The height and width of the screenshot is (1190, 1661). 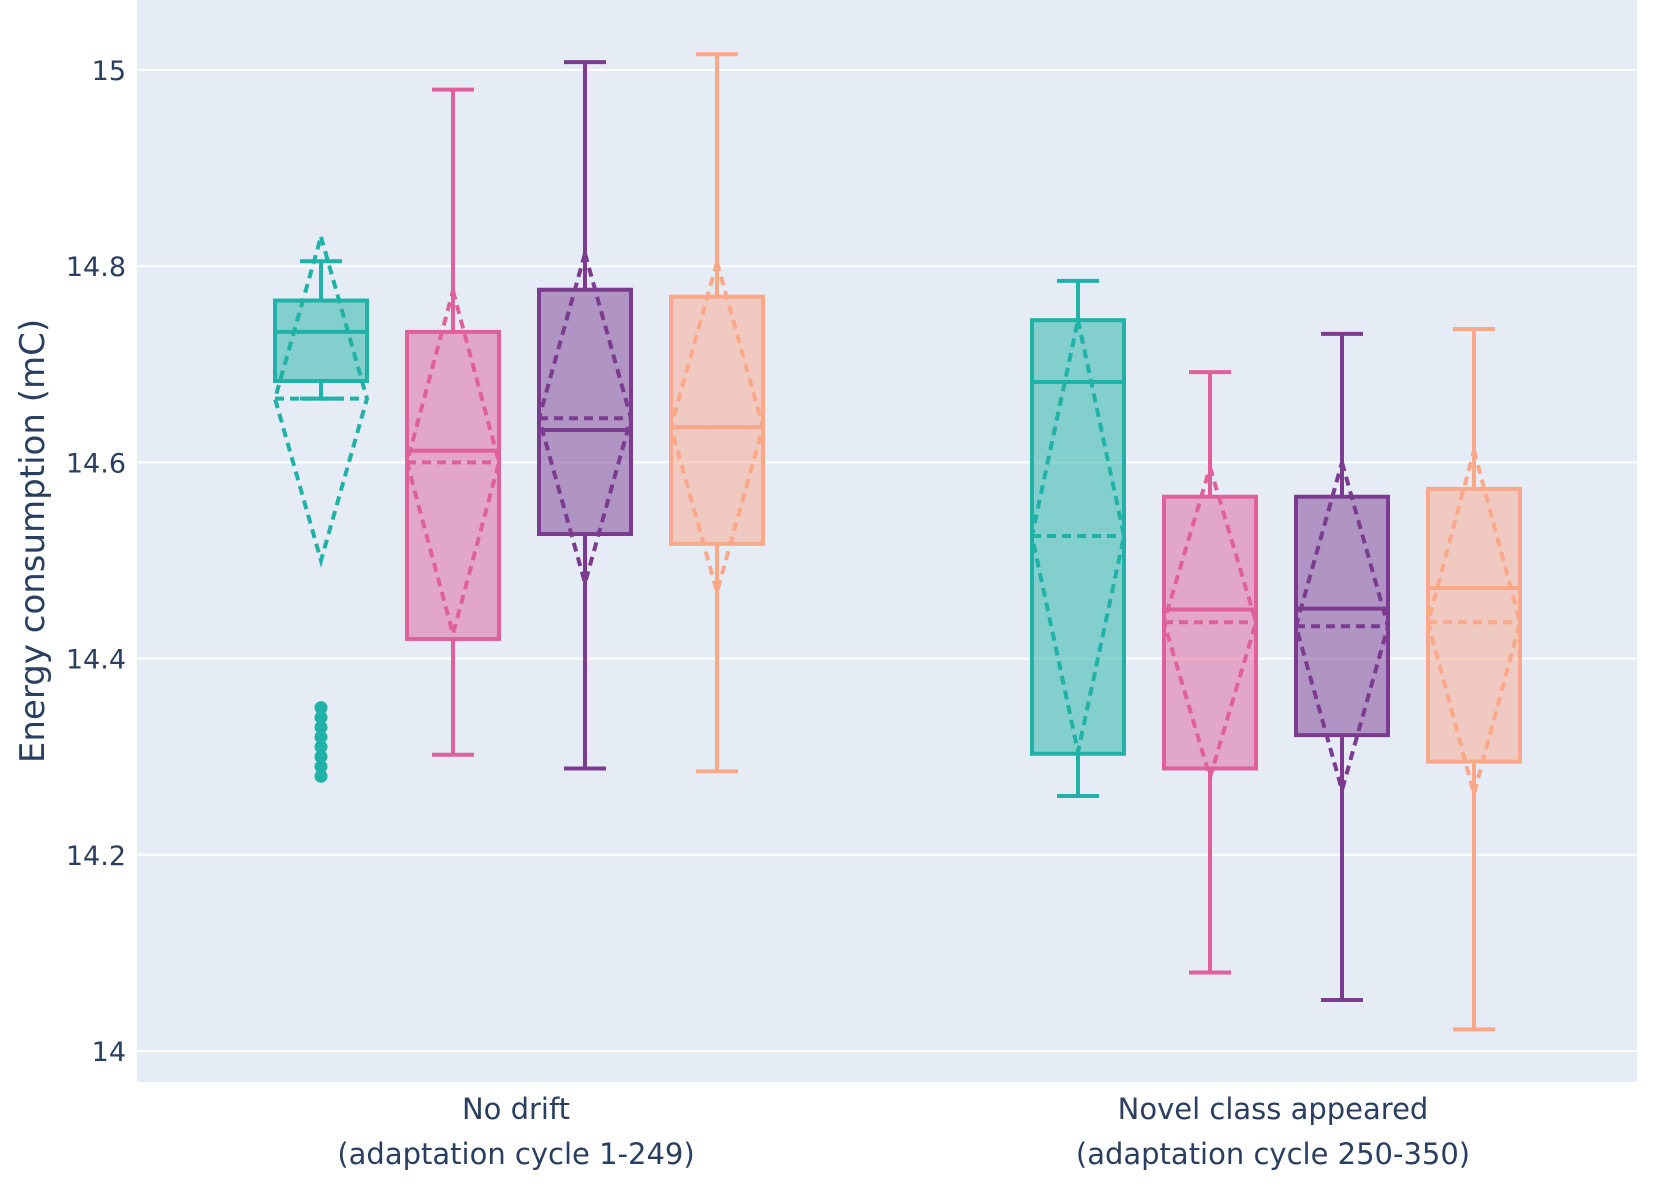 What do you see at coordinates (109, 1052) in the screenshot?
I see `y-tick-label: 14` at bounding box center [109, 1052].